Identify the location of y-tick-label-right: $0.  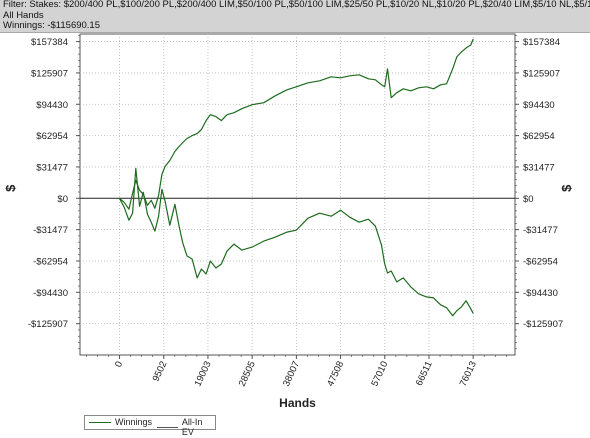
(528, 199).